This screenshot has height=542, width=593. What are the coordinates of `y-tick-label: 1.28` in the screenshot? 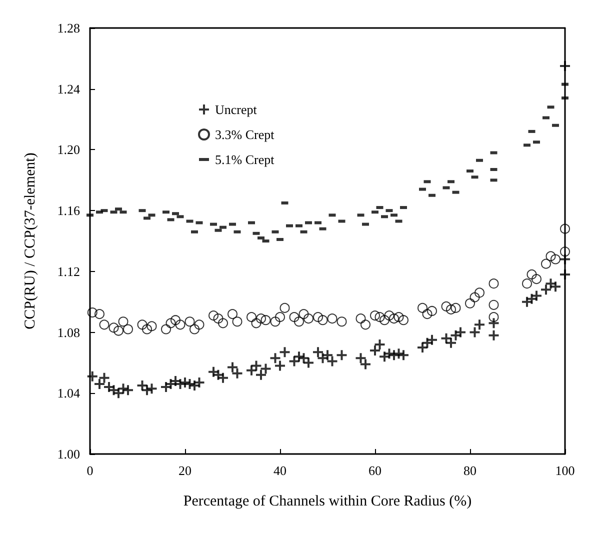 It's located at (68, 28).